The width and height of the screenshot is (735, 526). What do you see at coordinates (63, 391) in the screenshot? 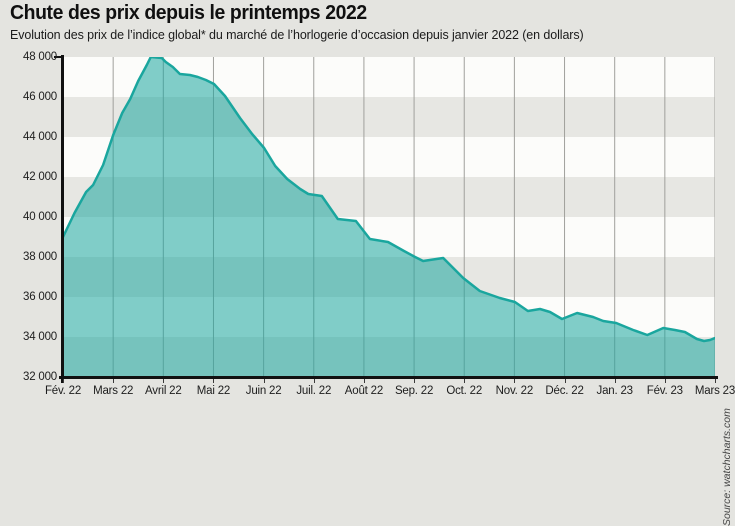
I see `x-axis-label: Fév. 22` at bounding box center [63, 391].